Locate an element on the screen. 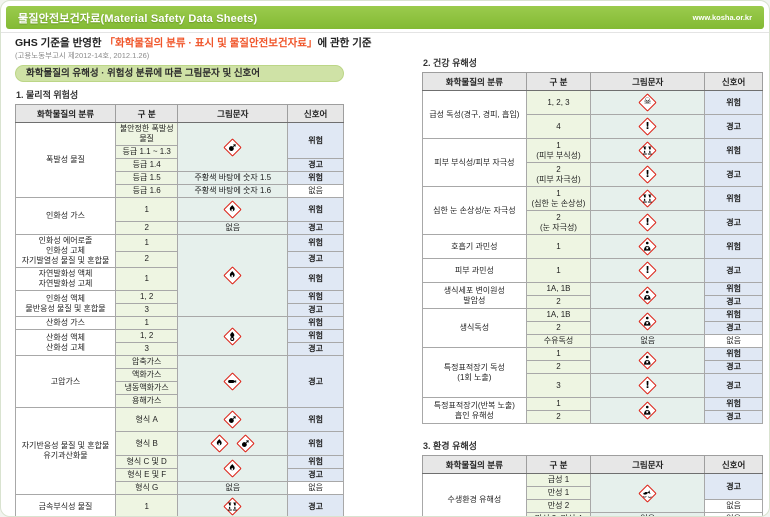 The height and width of the screenshot is (517, 770). division-cell: 형식 E 및 F is located at coordinates (147, 475).